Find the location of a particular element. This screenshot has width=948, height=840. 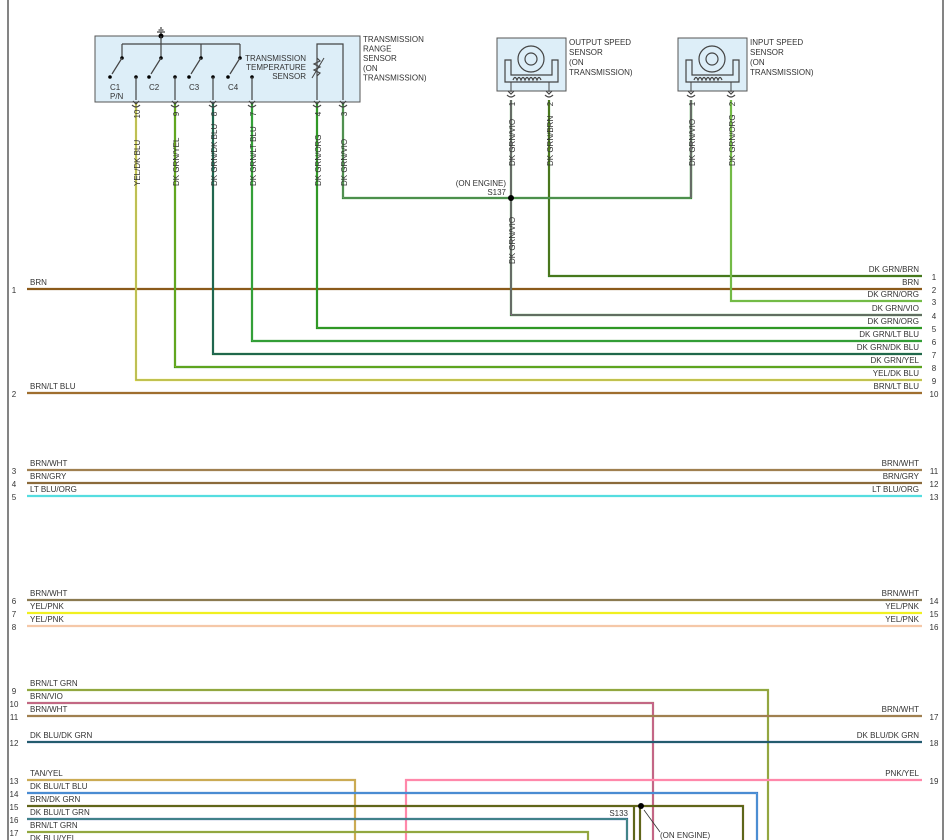

oss-wire-label: DK GRN/VIO is located at coordinates (512, 142).